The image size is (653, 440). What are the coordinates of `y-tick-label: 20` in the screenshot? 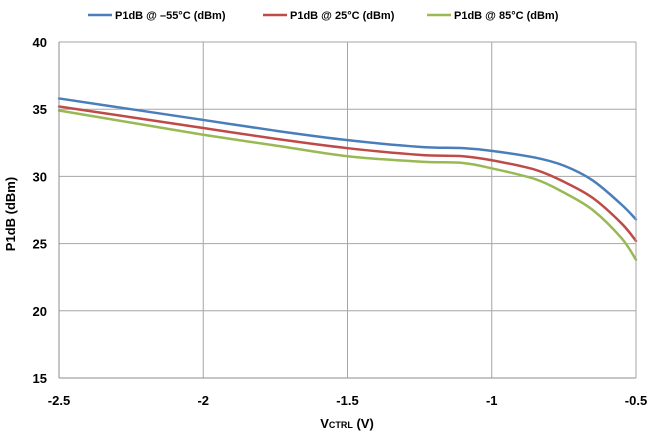 It's located at (40, 311).